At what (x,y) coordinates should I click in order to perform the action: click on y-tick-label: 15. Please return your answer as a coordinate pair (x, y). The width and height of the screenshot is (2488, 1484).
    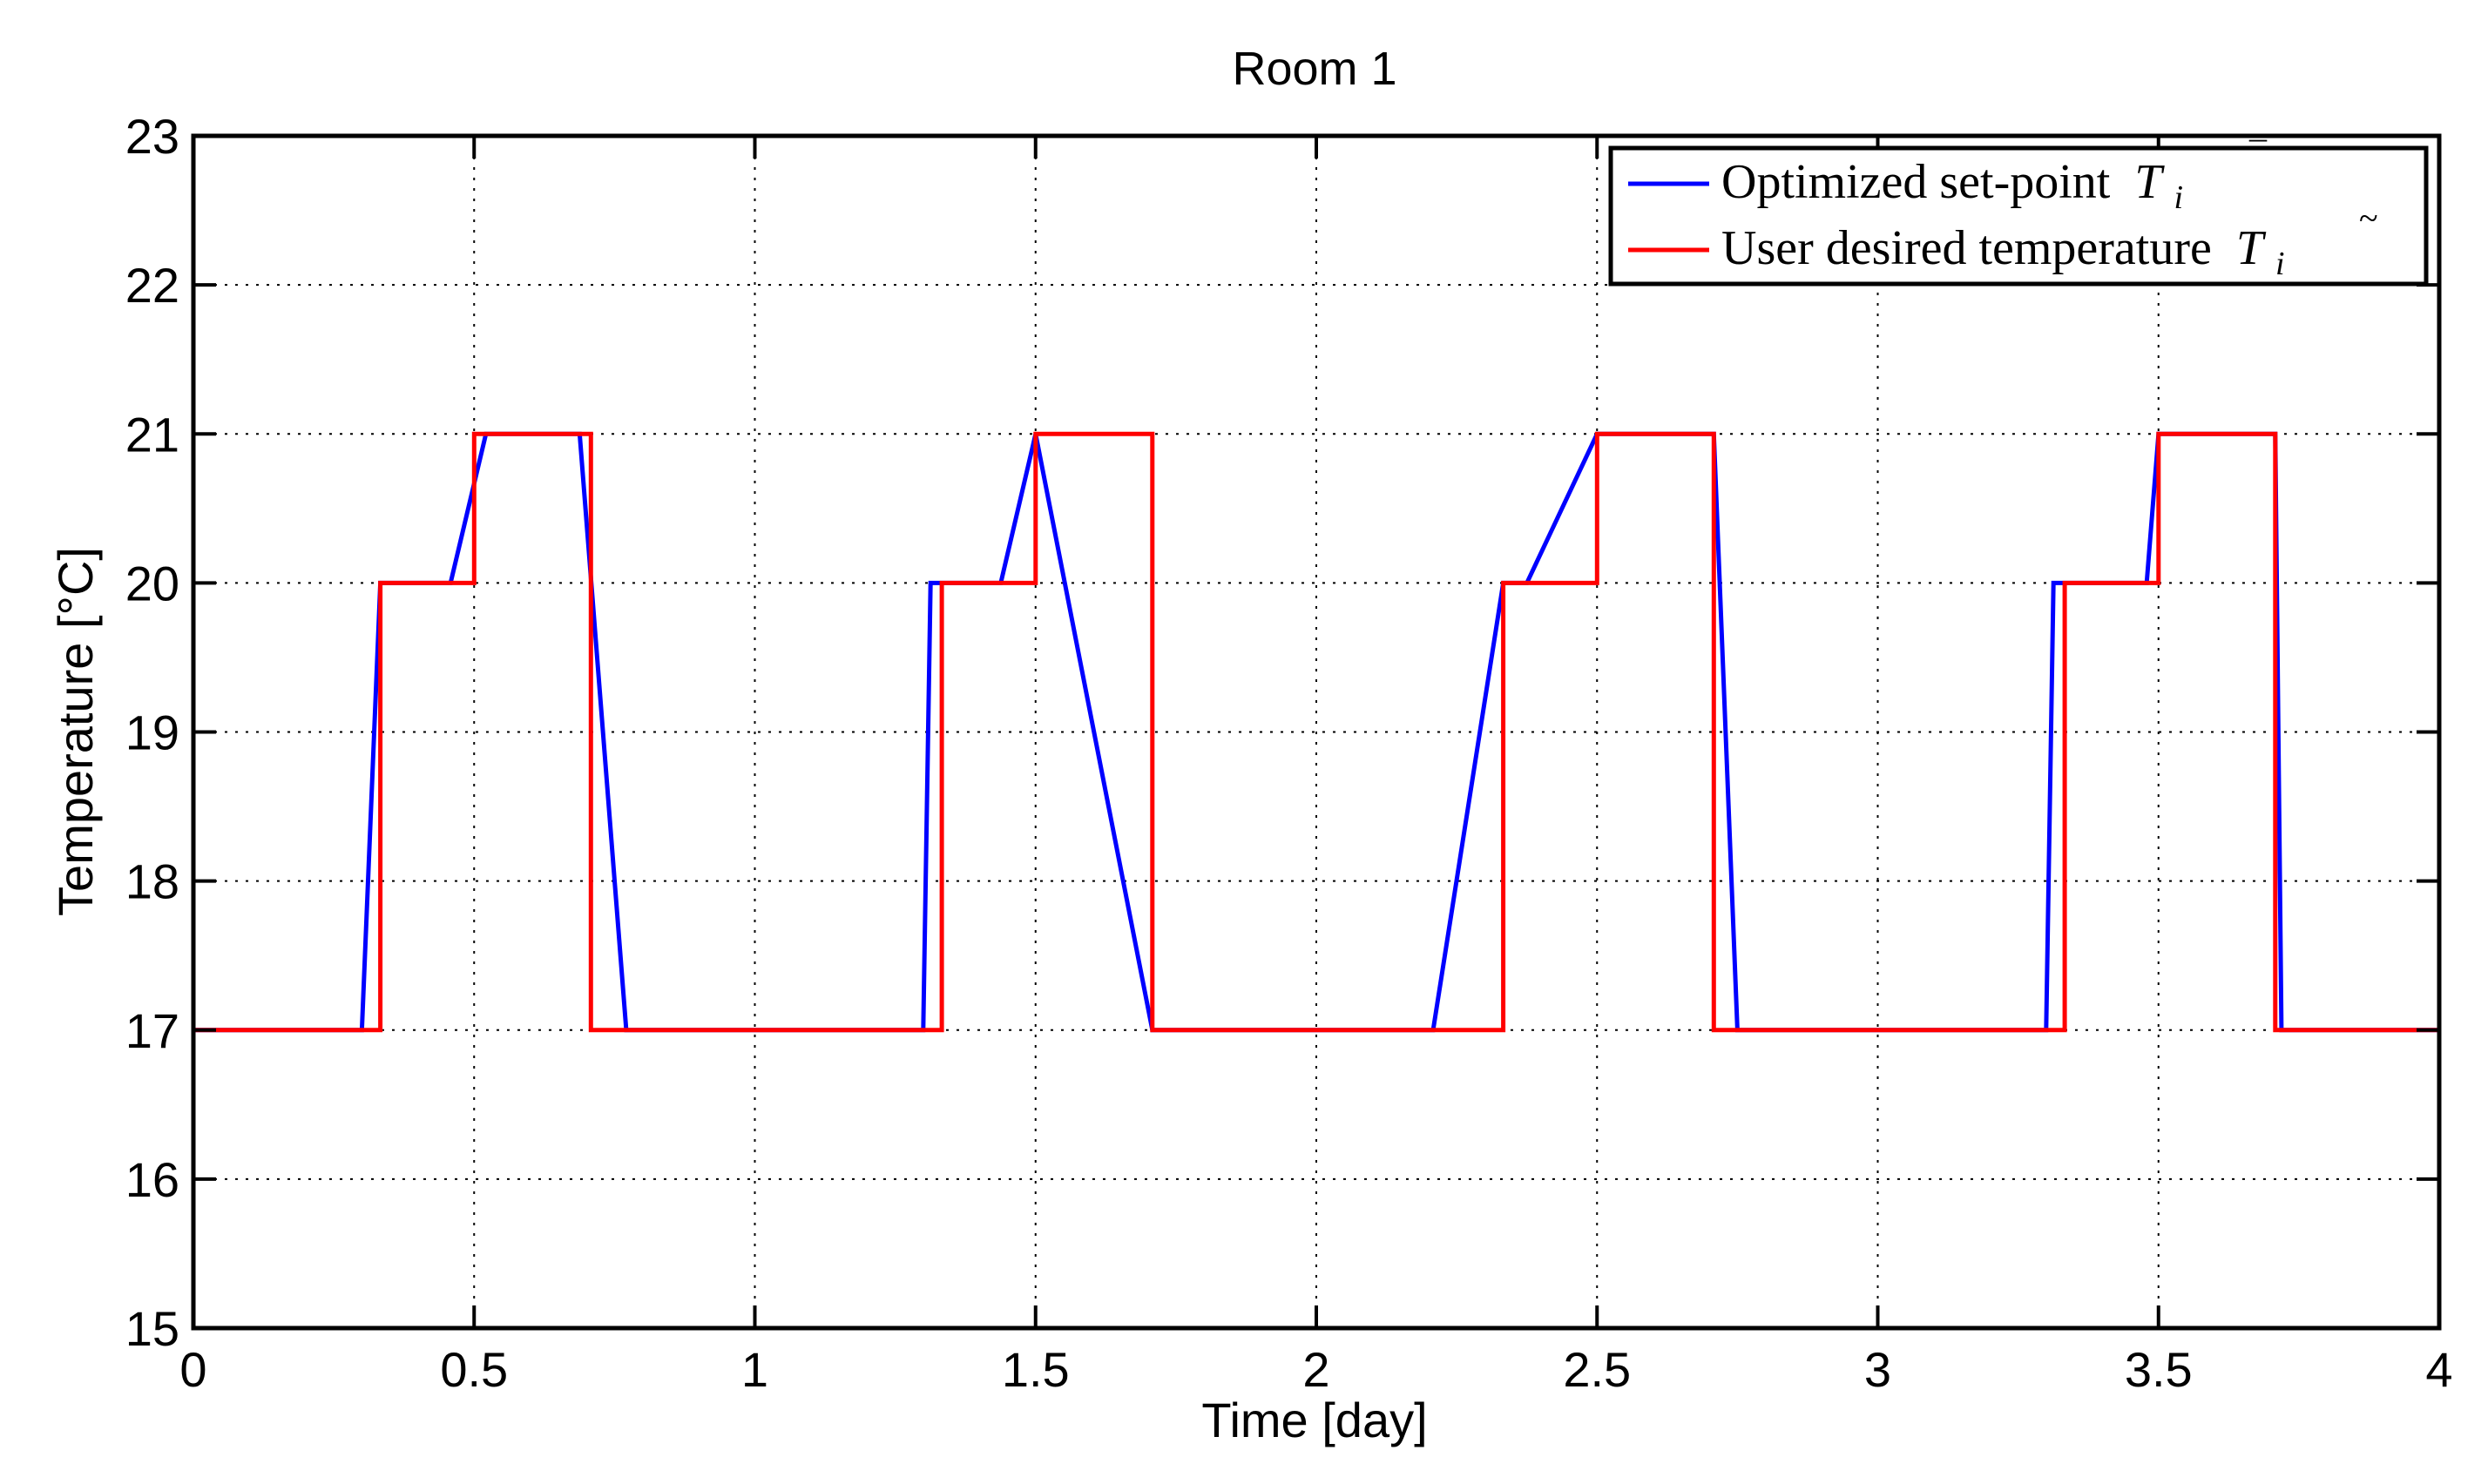
    Looking at the image, I should click on (152, 1328).